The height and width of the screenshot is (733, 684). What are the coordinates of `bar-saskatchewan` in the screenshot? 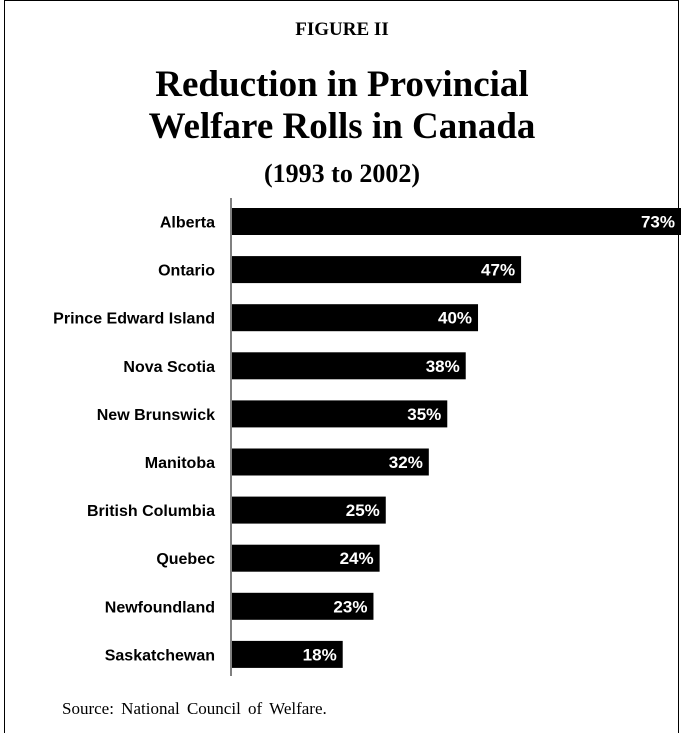 It's located at (287, 654).